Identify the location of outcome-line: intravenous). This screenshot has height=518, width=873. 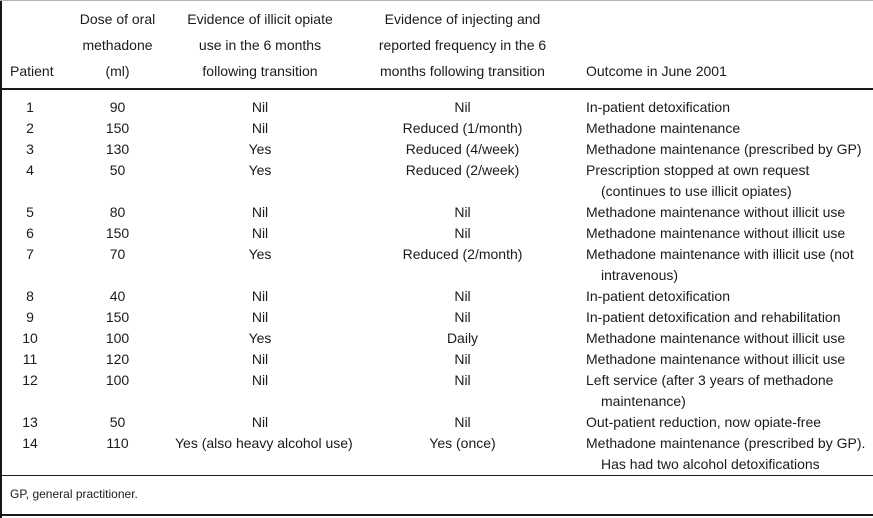
(640, 275).